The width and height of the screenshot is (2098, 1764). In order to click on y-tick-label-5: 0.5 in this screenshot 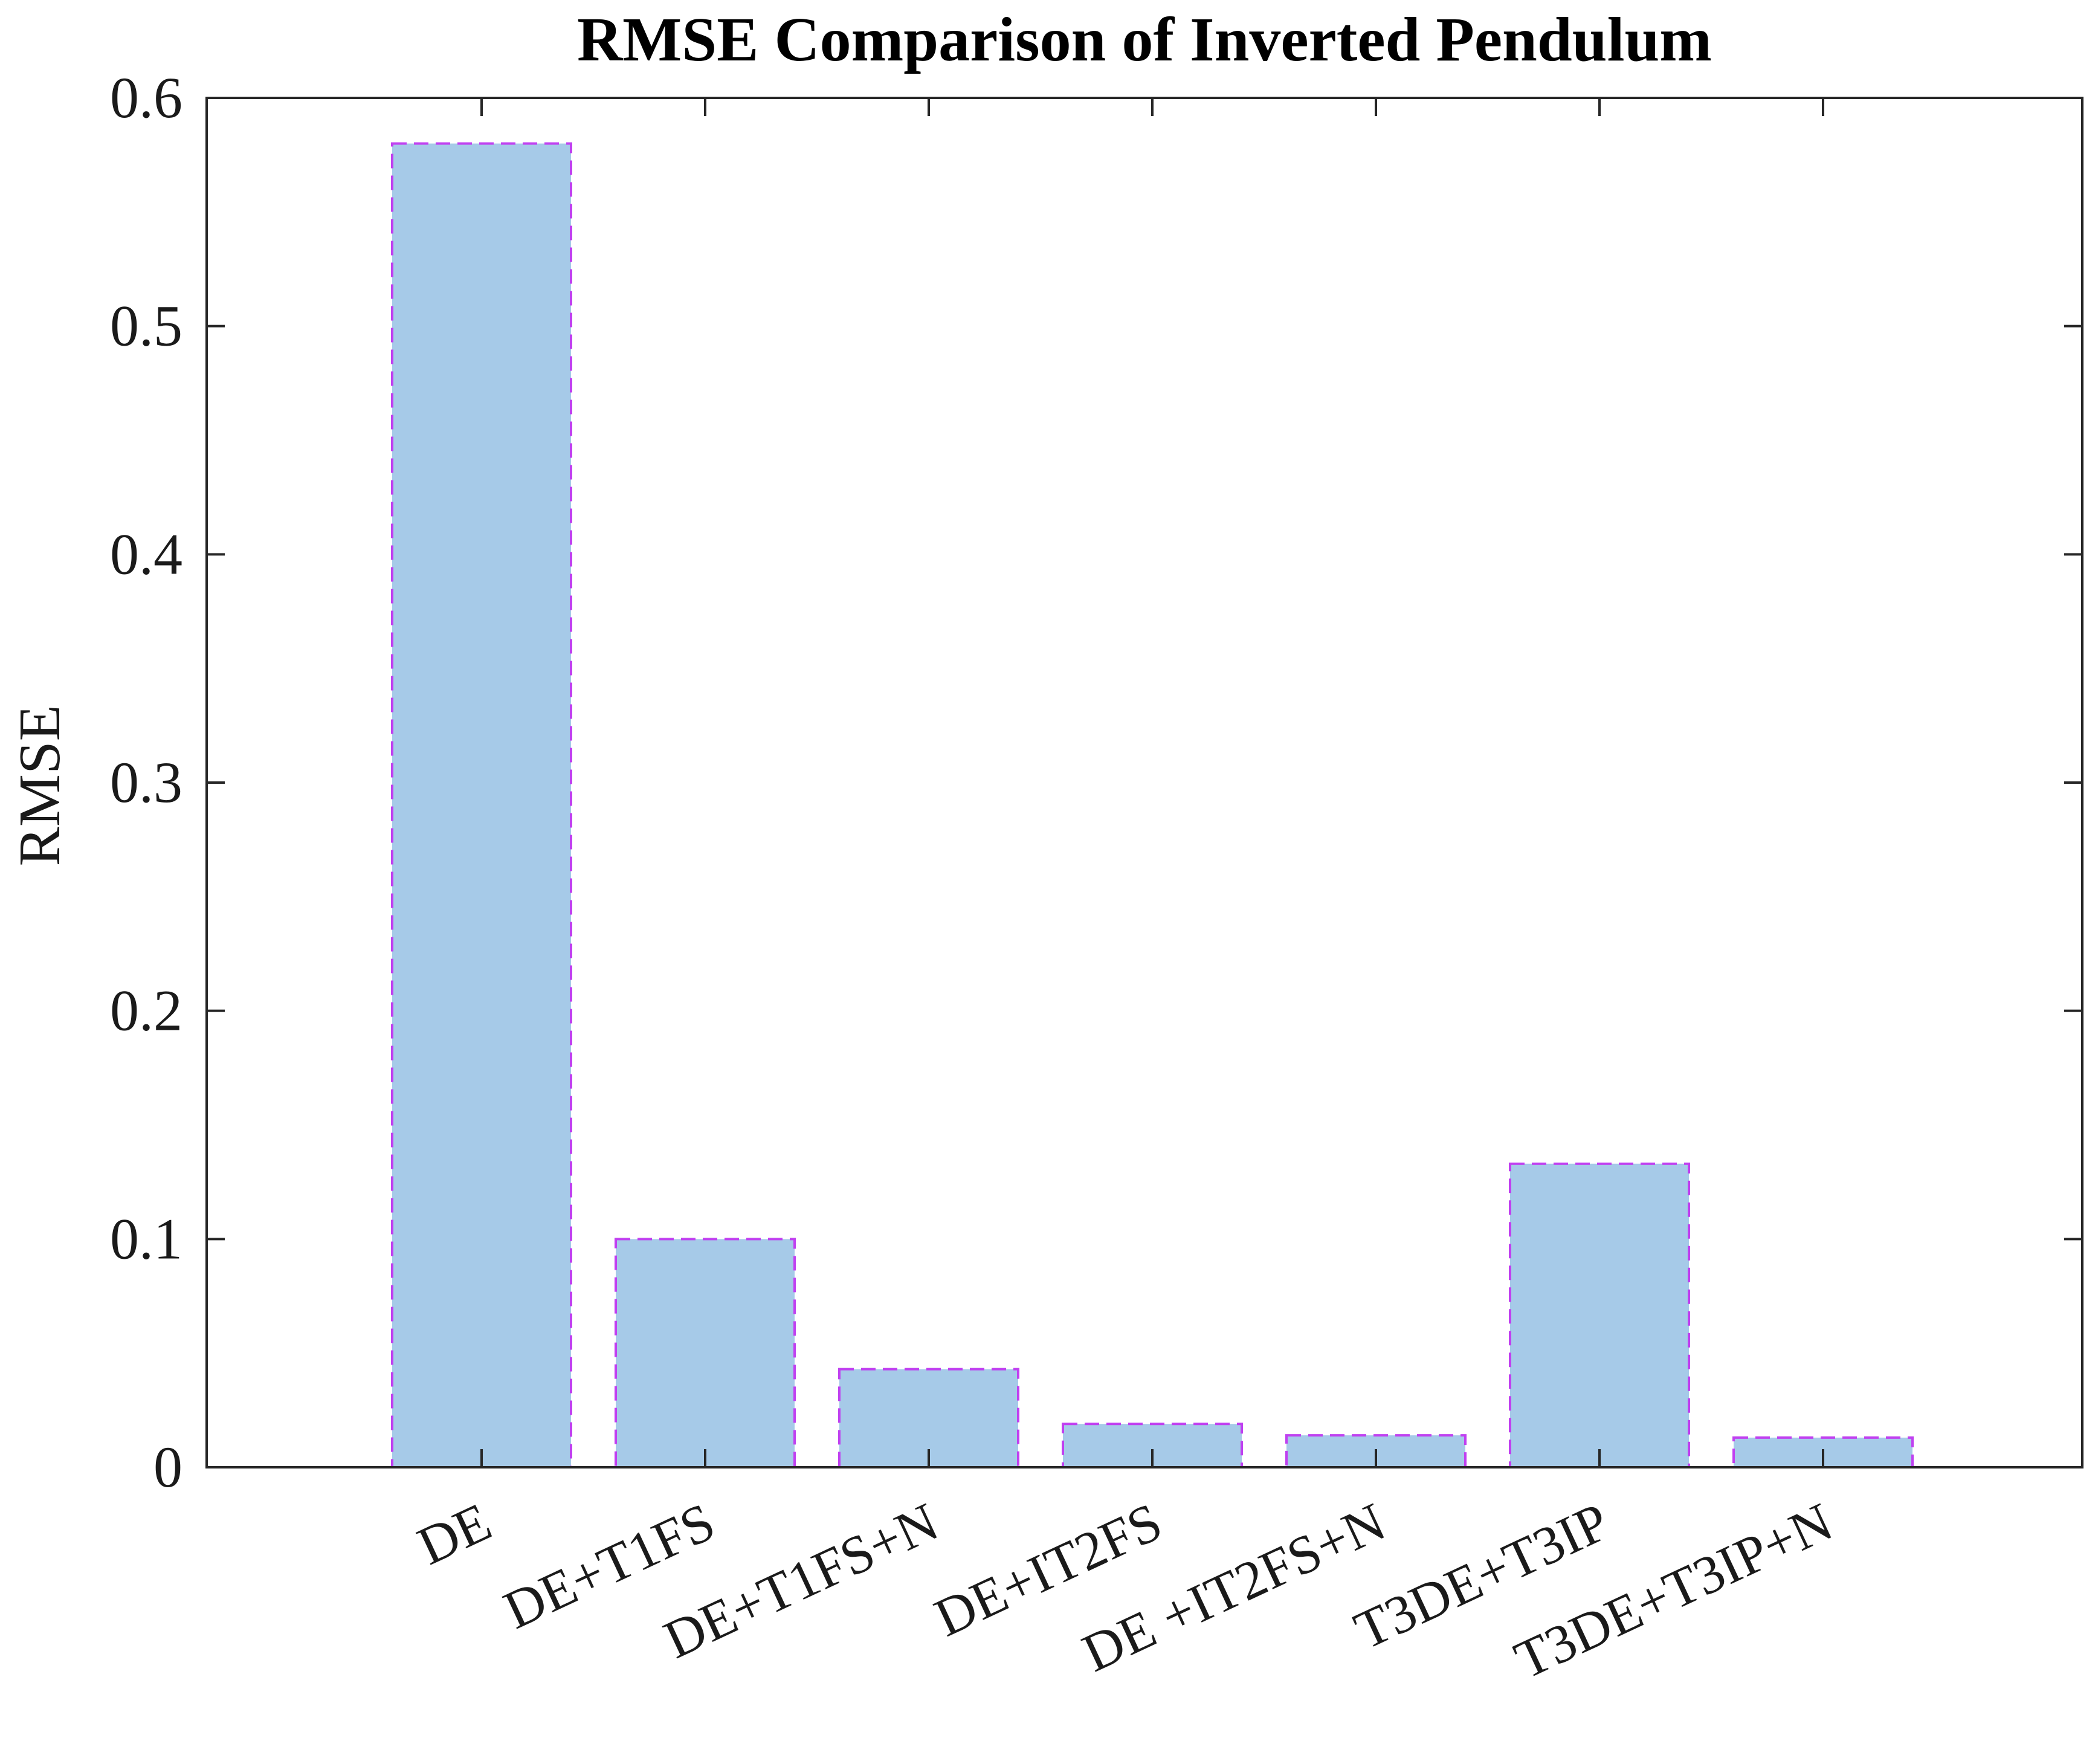, I will do `click(146, 326)`.